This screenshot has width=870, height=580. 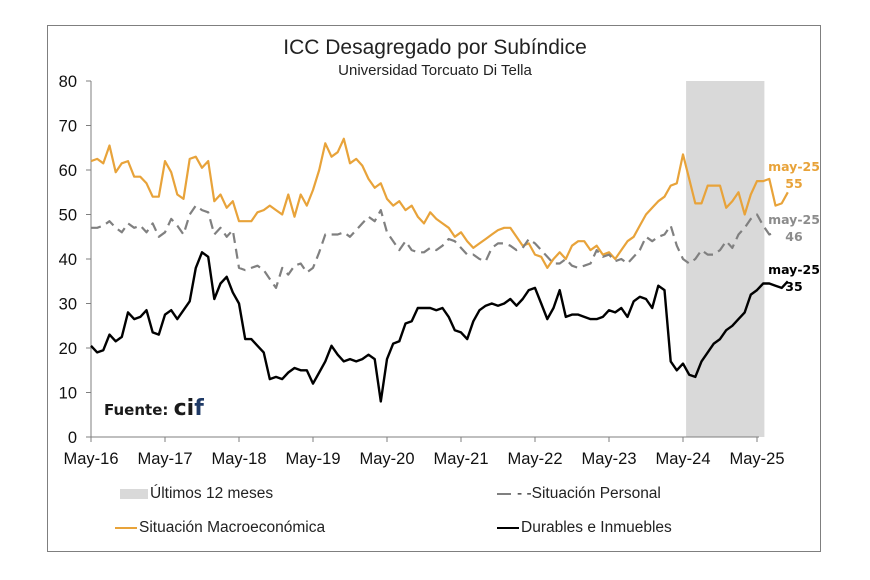 I want to click on y-tick-label: 50, so click(x=68, y=216).